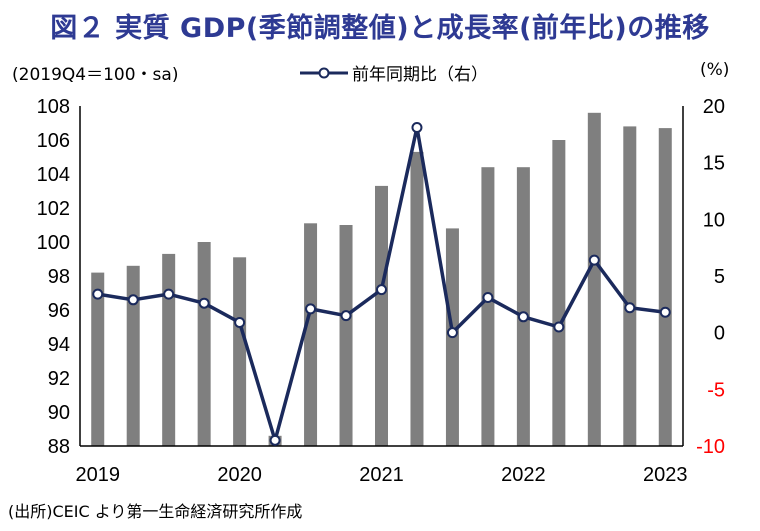 Image resolution: width=760 pixels, height=531 pixels. I want to click on right-tick-label: 15, so click(714, 164).